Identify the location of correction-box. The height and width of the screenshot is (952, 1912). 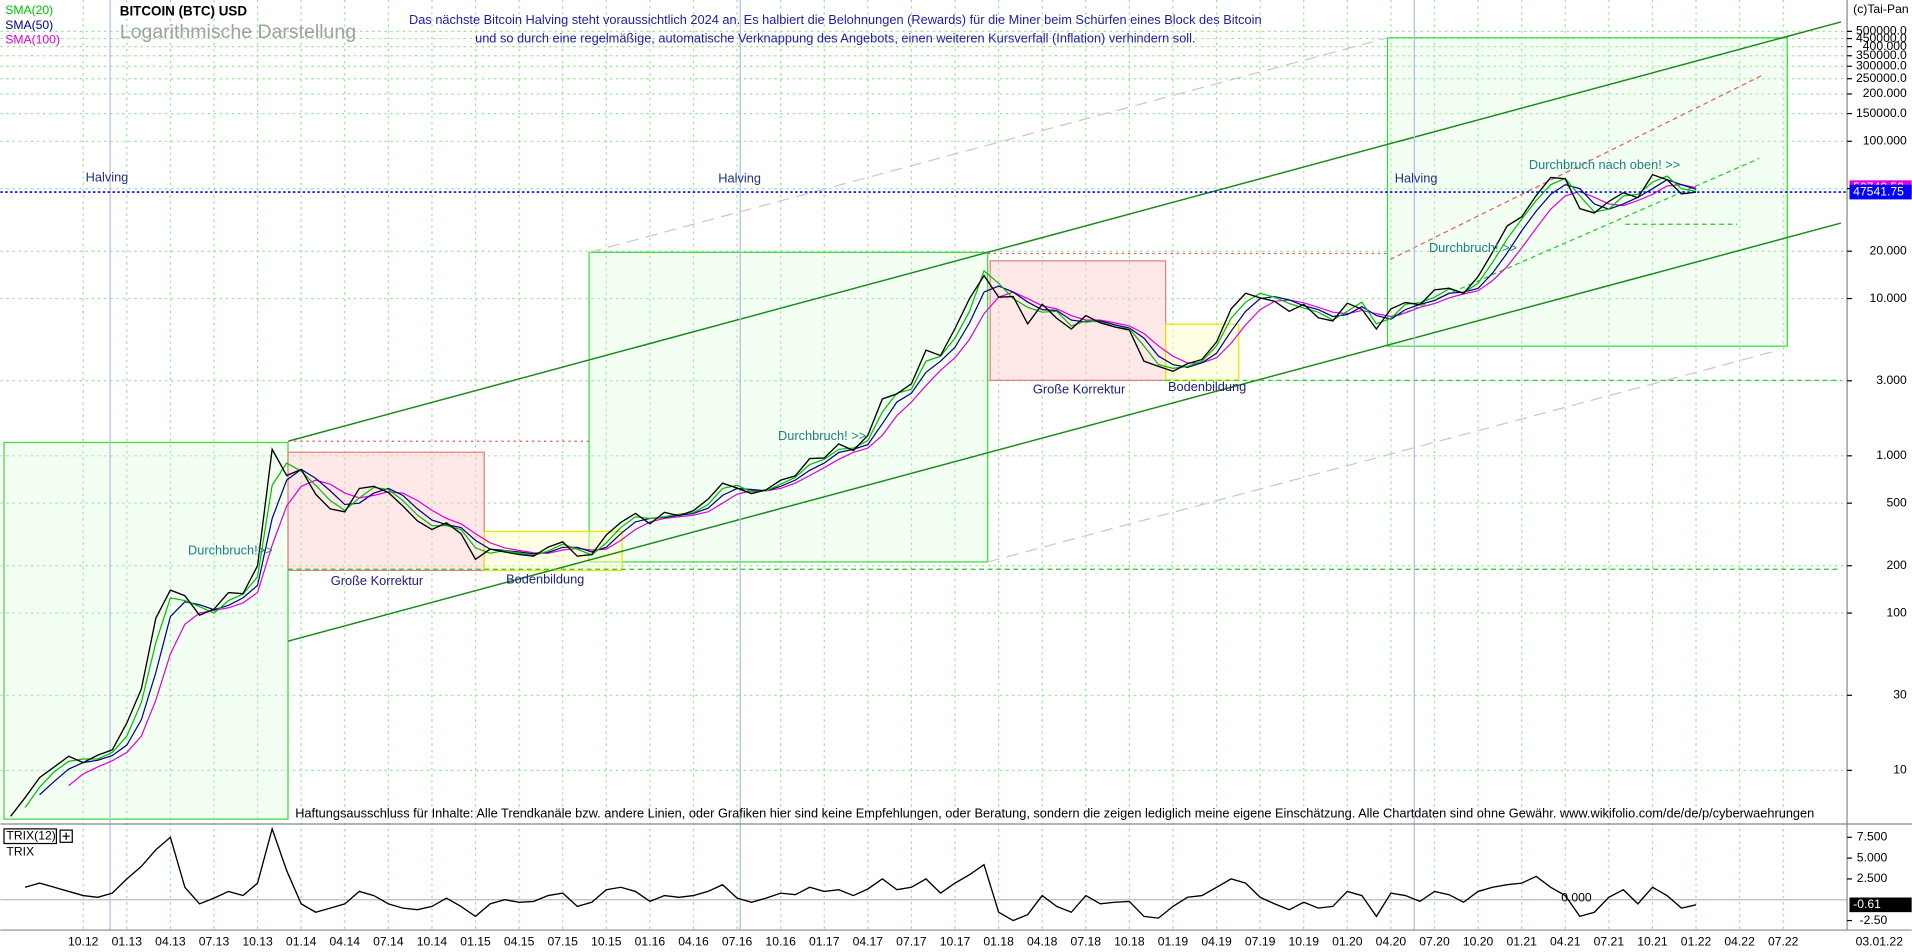
(386, 511).